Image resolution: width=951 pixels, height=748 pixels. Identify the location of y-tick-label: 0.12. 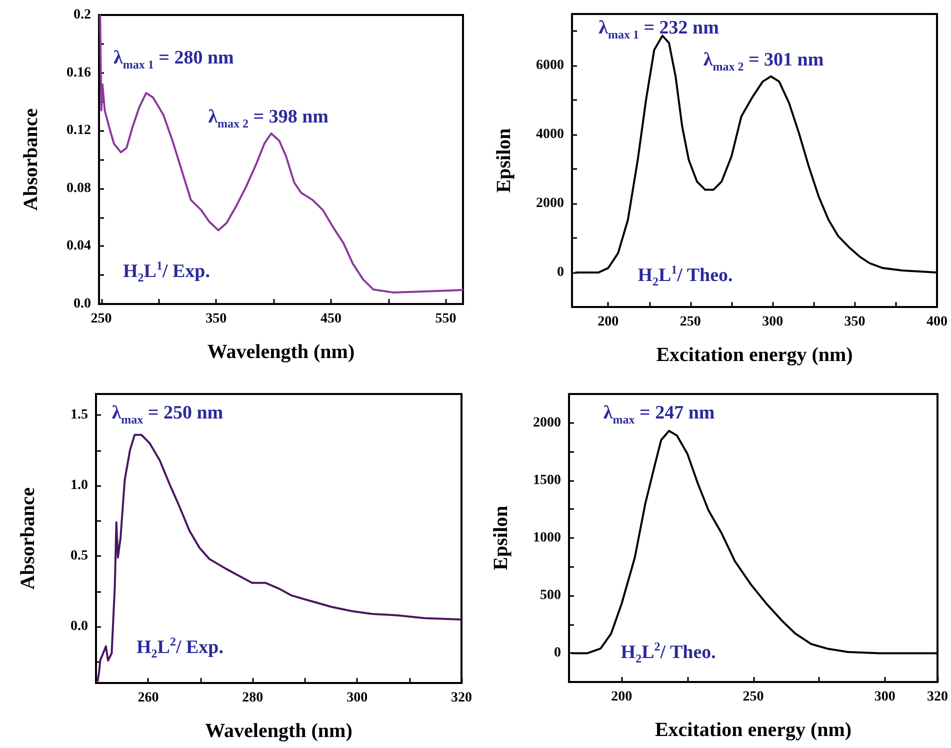
(78, 130).